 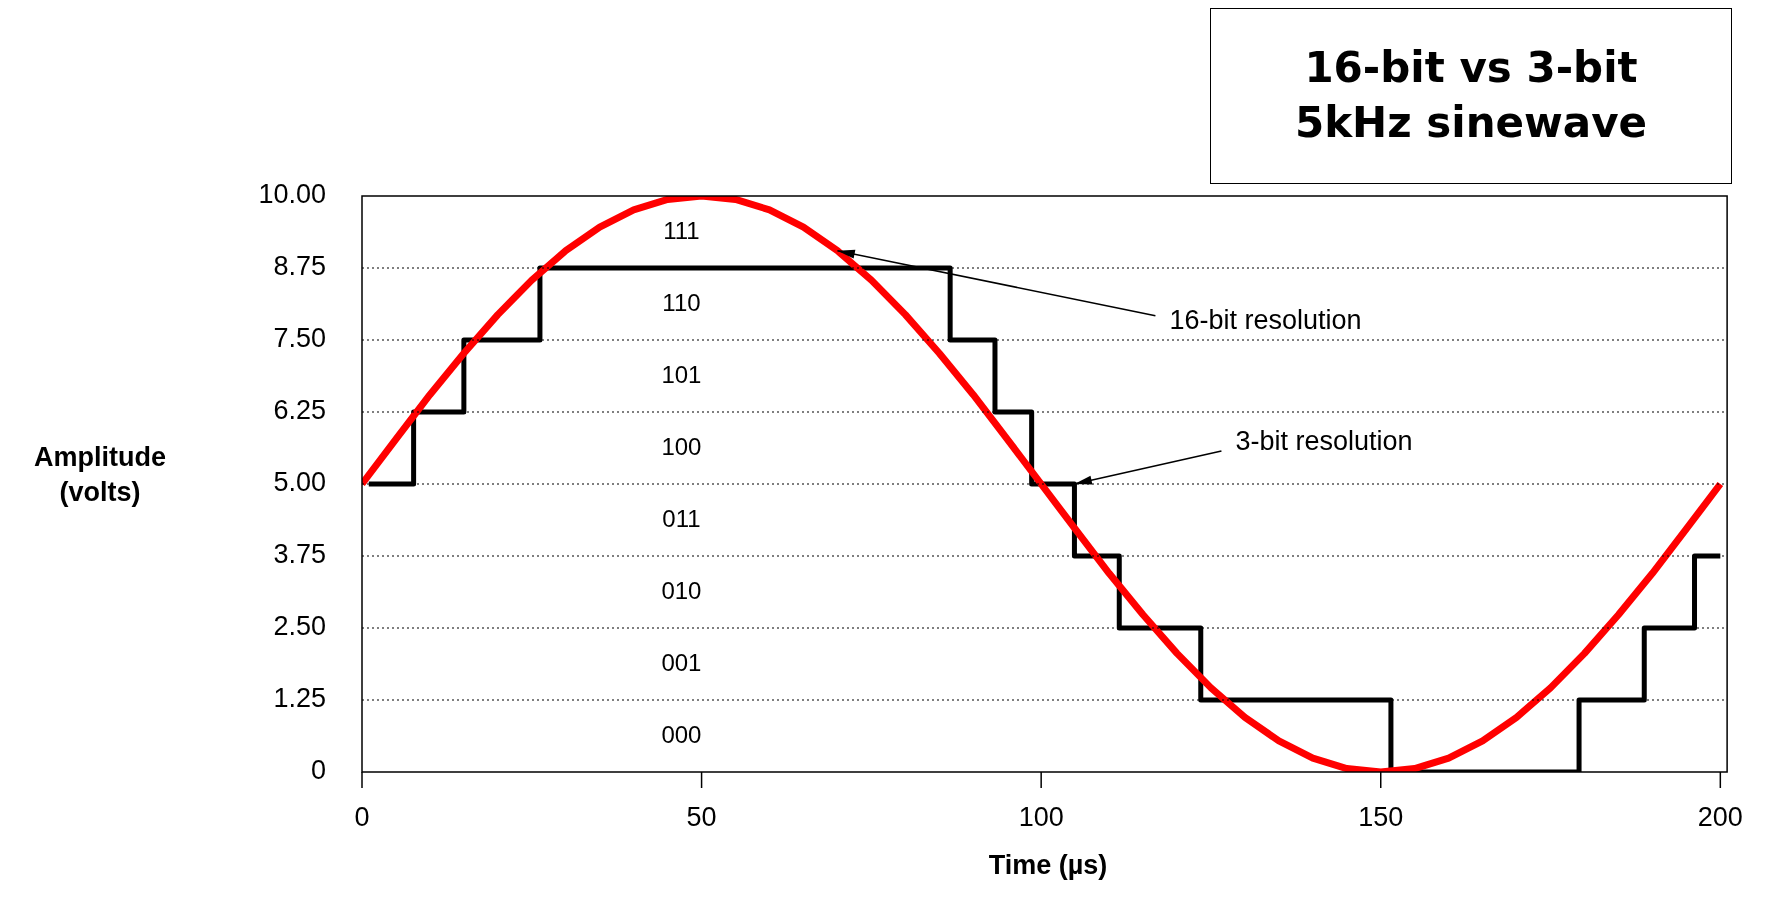 I want to click on annotation: 000, so click(x=681, y=734).